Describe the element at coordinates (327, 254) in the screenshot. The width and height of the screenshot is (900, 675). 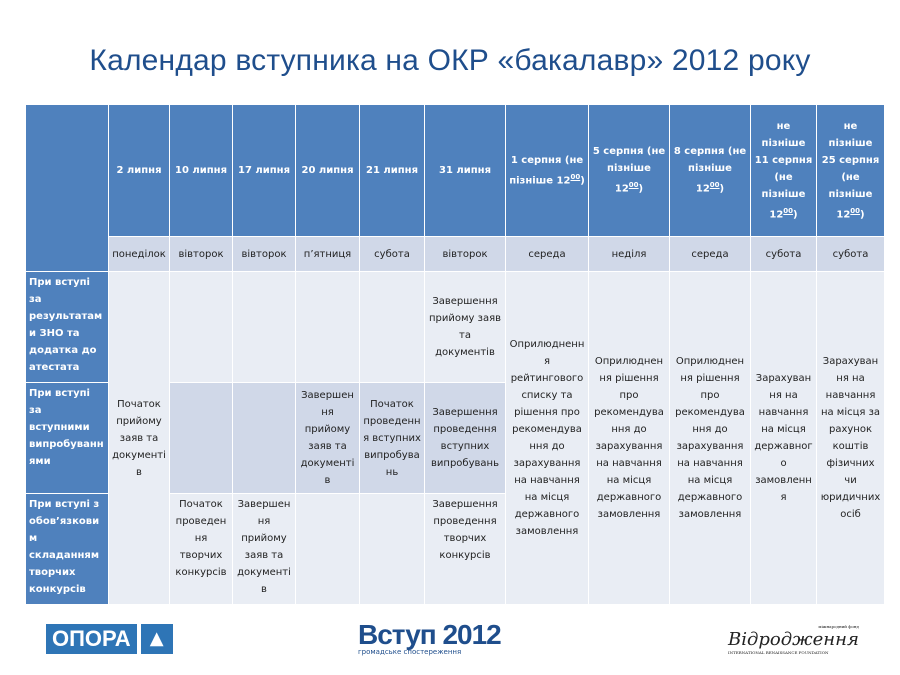
I see `weekday-cell: п’ятниця` at that location.